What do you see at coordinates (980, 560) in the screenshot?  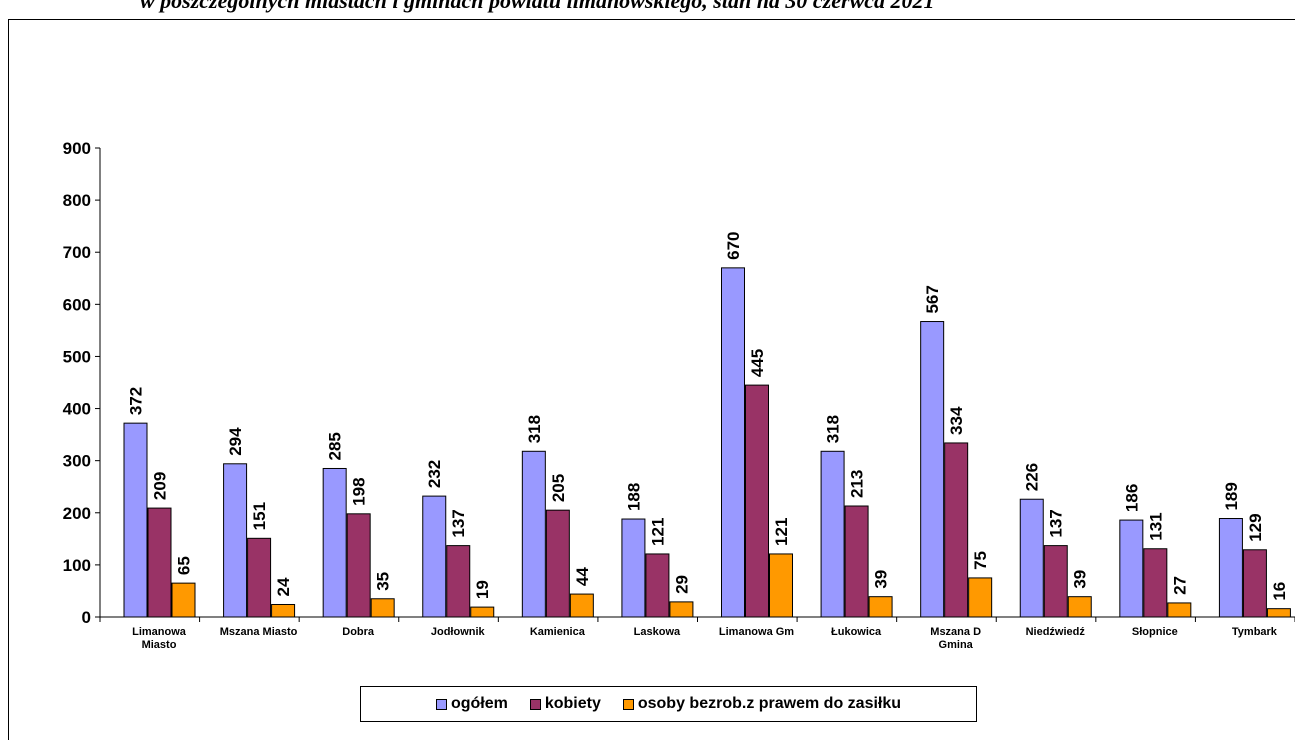 I see `data-label: 75` at bounding box center [980, 560].